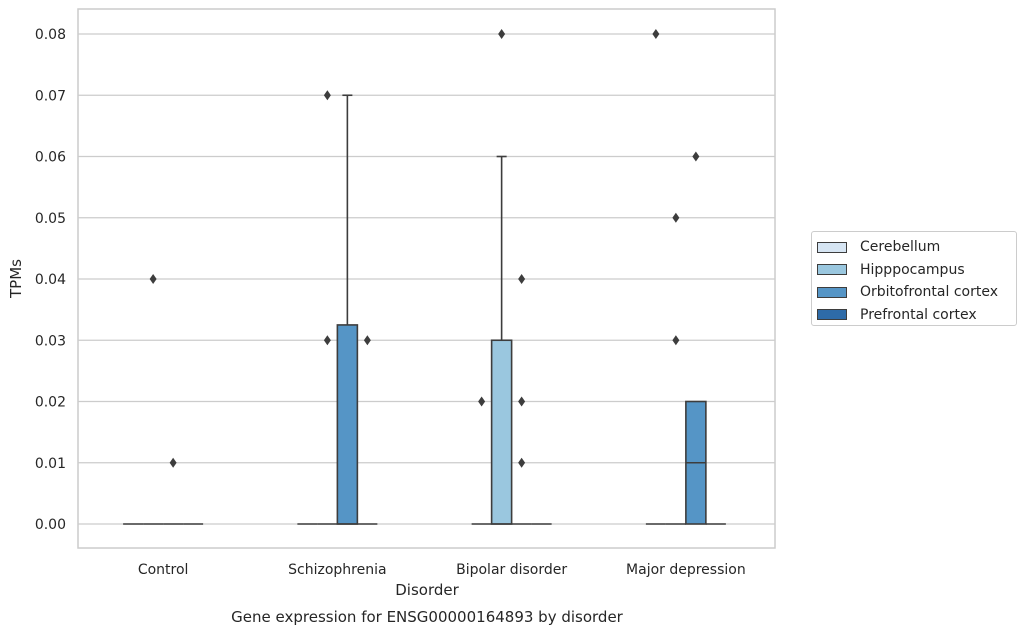 This screenshot has width=1028, height=634. I want to click on y-tick-label: 0.02, so click(50, 403).